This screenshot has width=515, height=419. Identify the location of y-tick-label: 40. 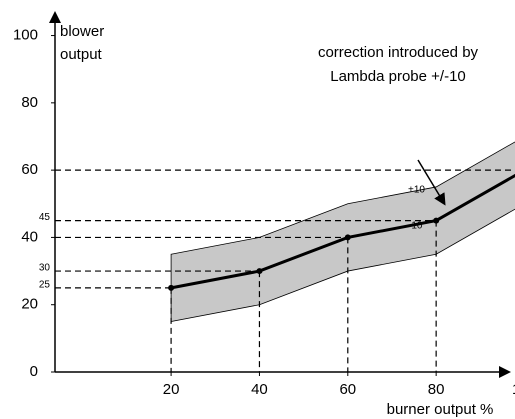
(29, 236).